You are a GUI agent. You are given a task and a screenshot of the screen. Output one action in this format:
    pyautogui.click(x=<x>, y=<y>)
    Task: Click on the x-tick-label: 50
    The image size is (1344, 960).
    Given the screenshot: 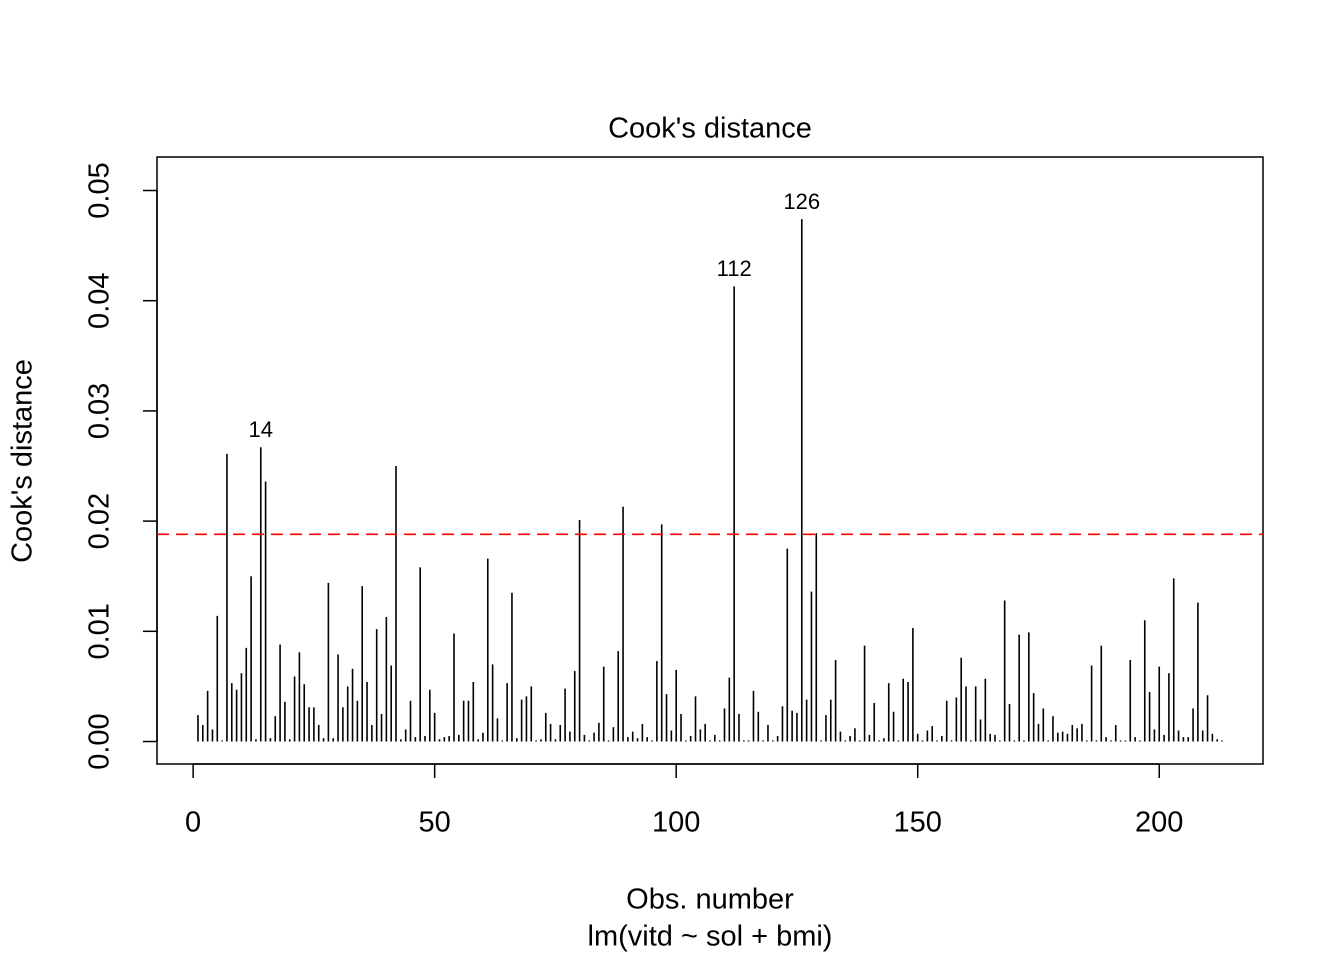 What is the action you would take?
    pyautogui.click(x=435, y=823)
    